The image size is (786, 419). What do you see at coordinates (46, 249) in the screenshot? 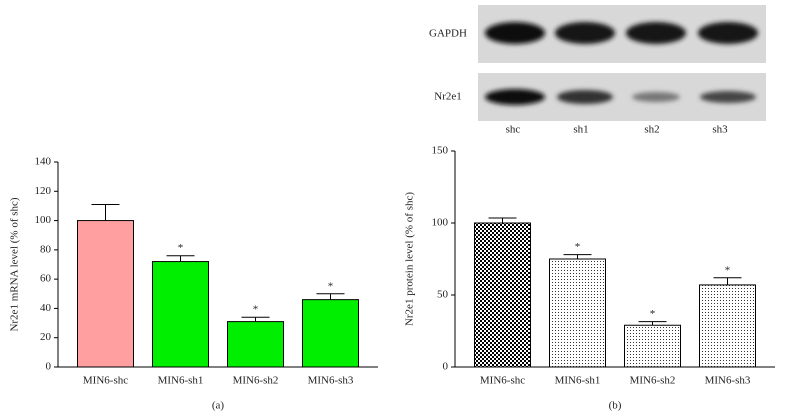
I see `y-tick-label: 80` at bounding box center [46, 249].